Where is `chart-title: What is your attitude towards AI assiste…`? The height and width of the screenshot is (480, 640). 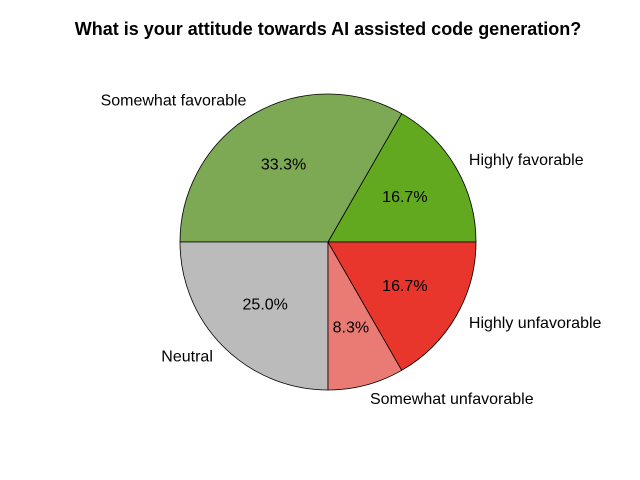 chart-title: What is your attitude towards AI assiste… is located at coordinates (328, 29).